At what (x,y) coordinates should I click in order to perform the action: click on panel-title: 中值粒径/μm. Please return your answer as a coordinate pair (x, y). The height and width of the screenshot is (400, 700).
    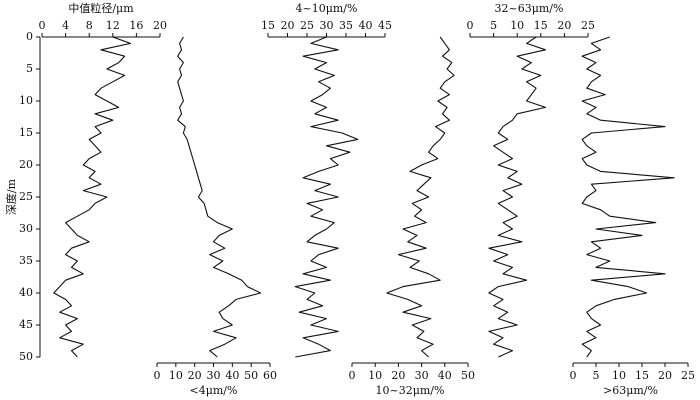
    Looking at the image, I should click on (101, 8).